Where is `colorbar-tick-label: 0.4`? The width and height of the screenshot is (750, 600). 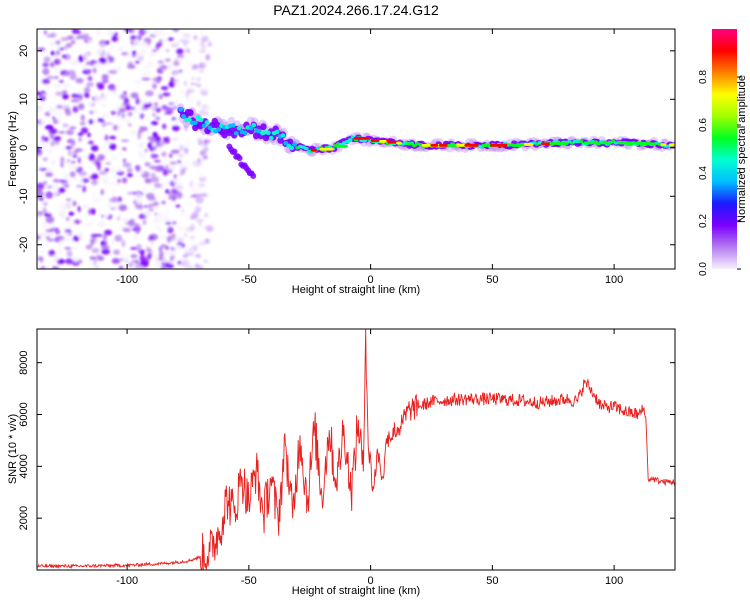
colorbar-tick-label: 0.4 is located at coordinates (703, 173).